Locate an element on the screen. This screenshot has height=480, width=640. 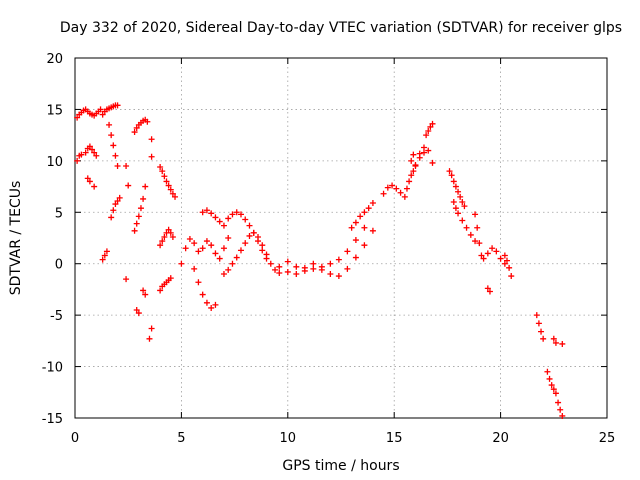
y-axis-label: SDTVAR / TECUs is located at coordinates (16, 238).